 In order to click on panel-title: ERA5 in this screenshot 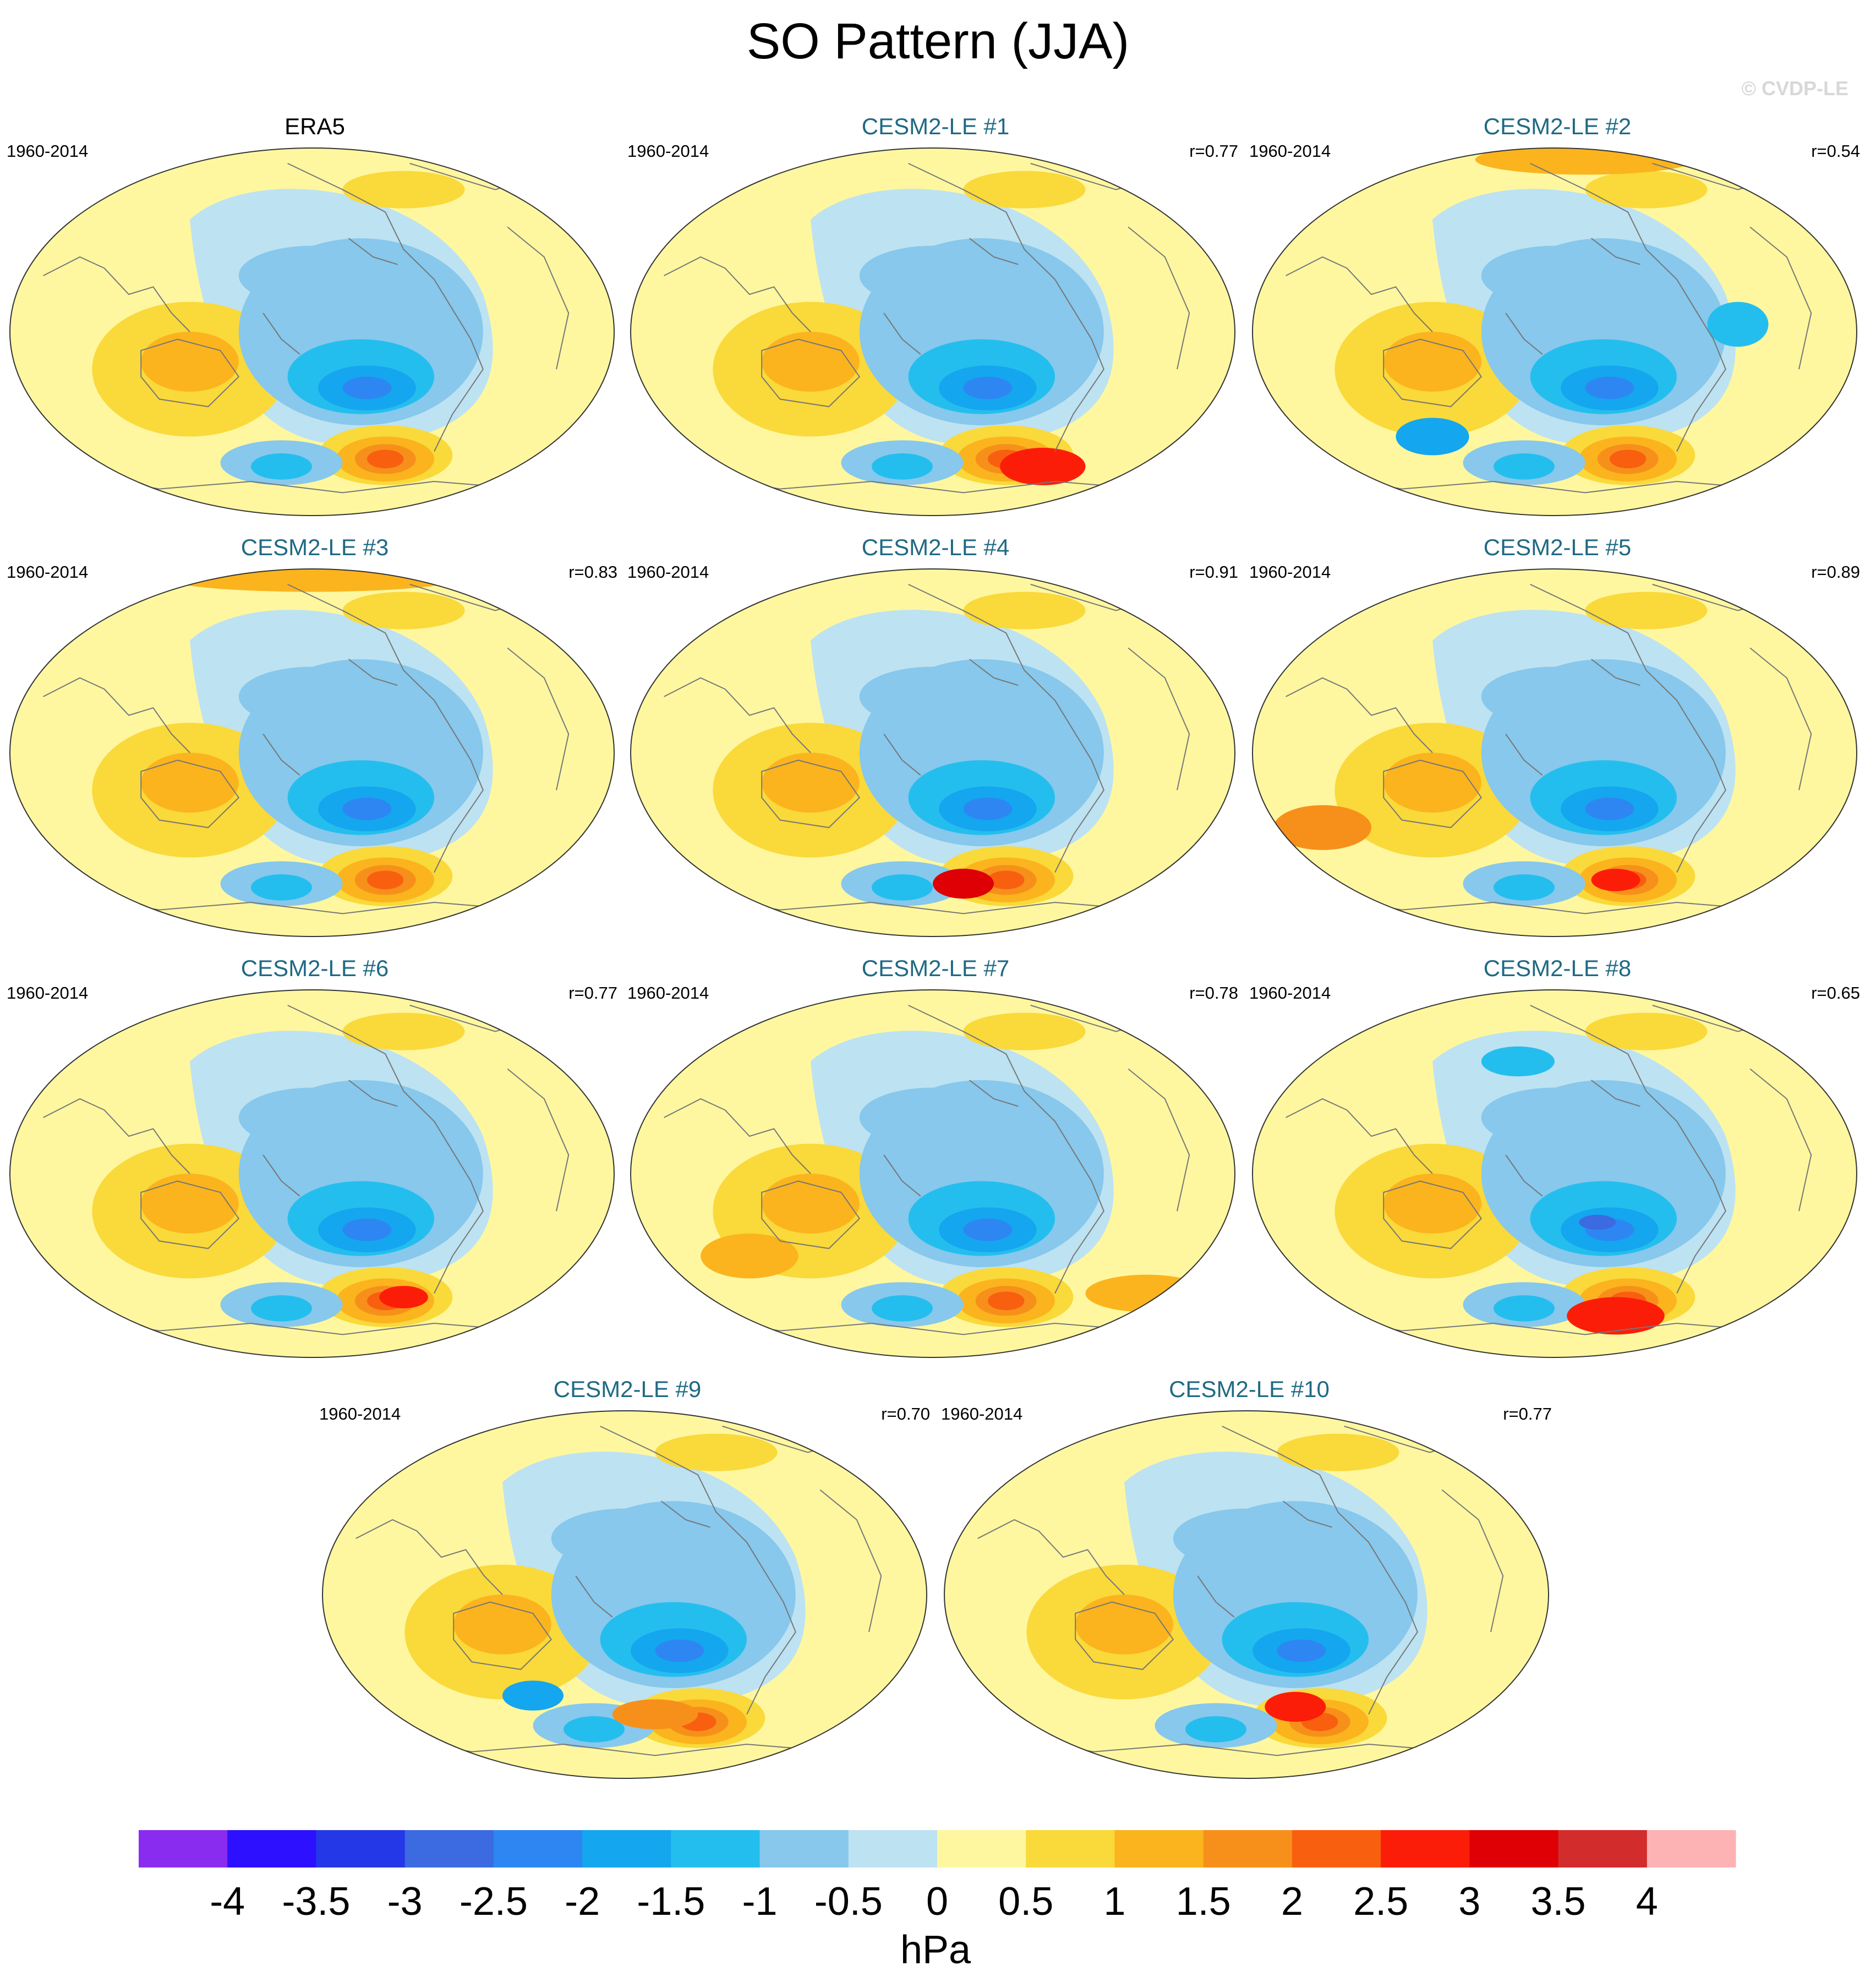, I will do `click(315, 126)`.